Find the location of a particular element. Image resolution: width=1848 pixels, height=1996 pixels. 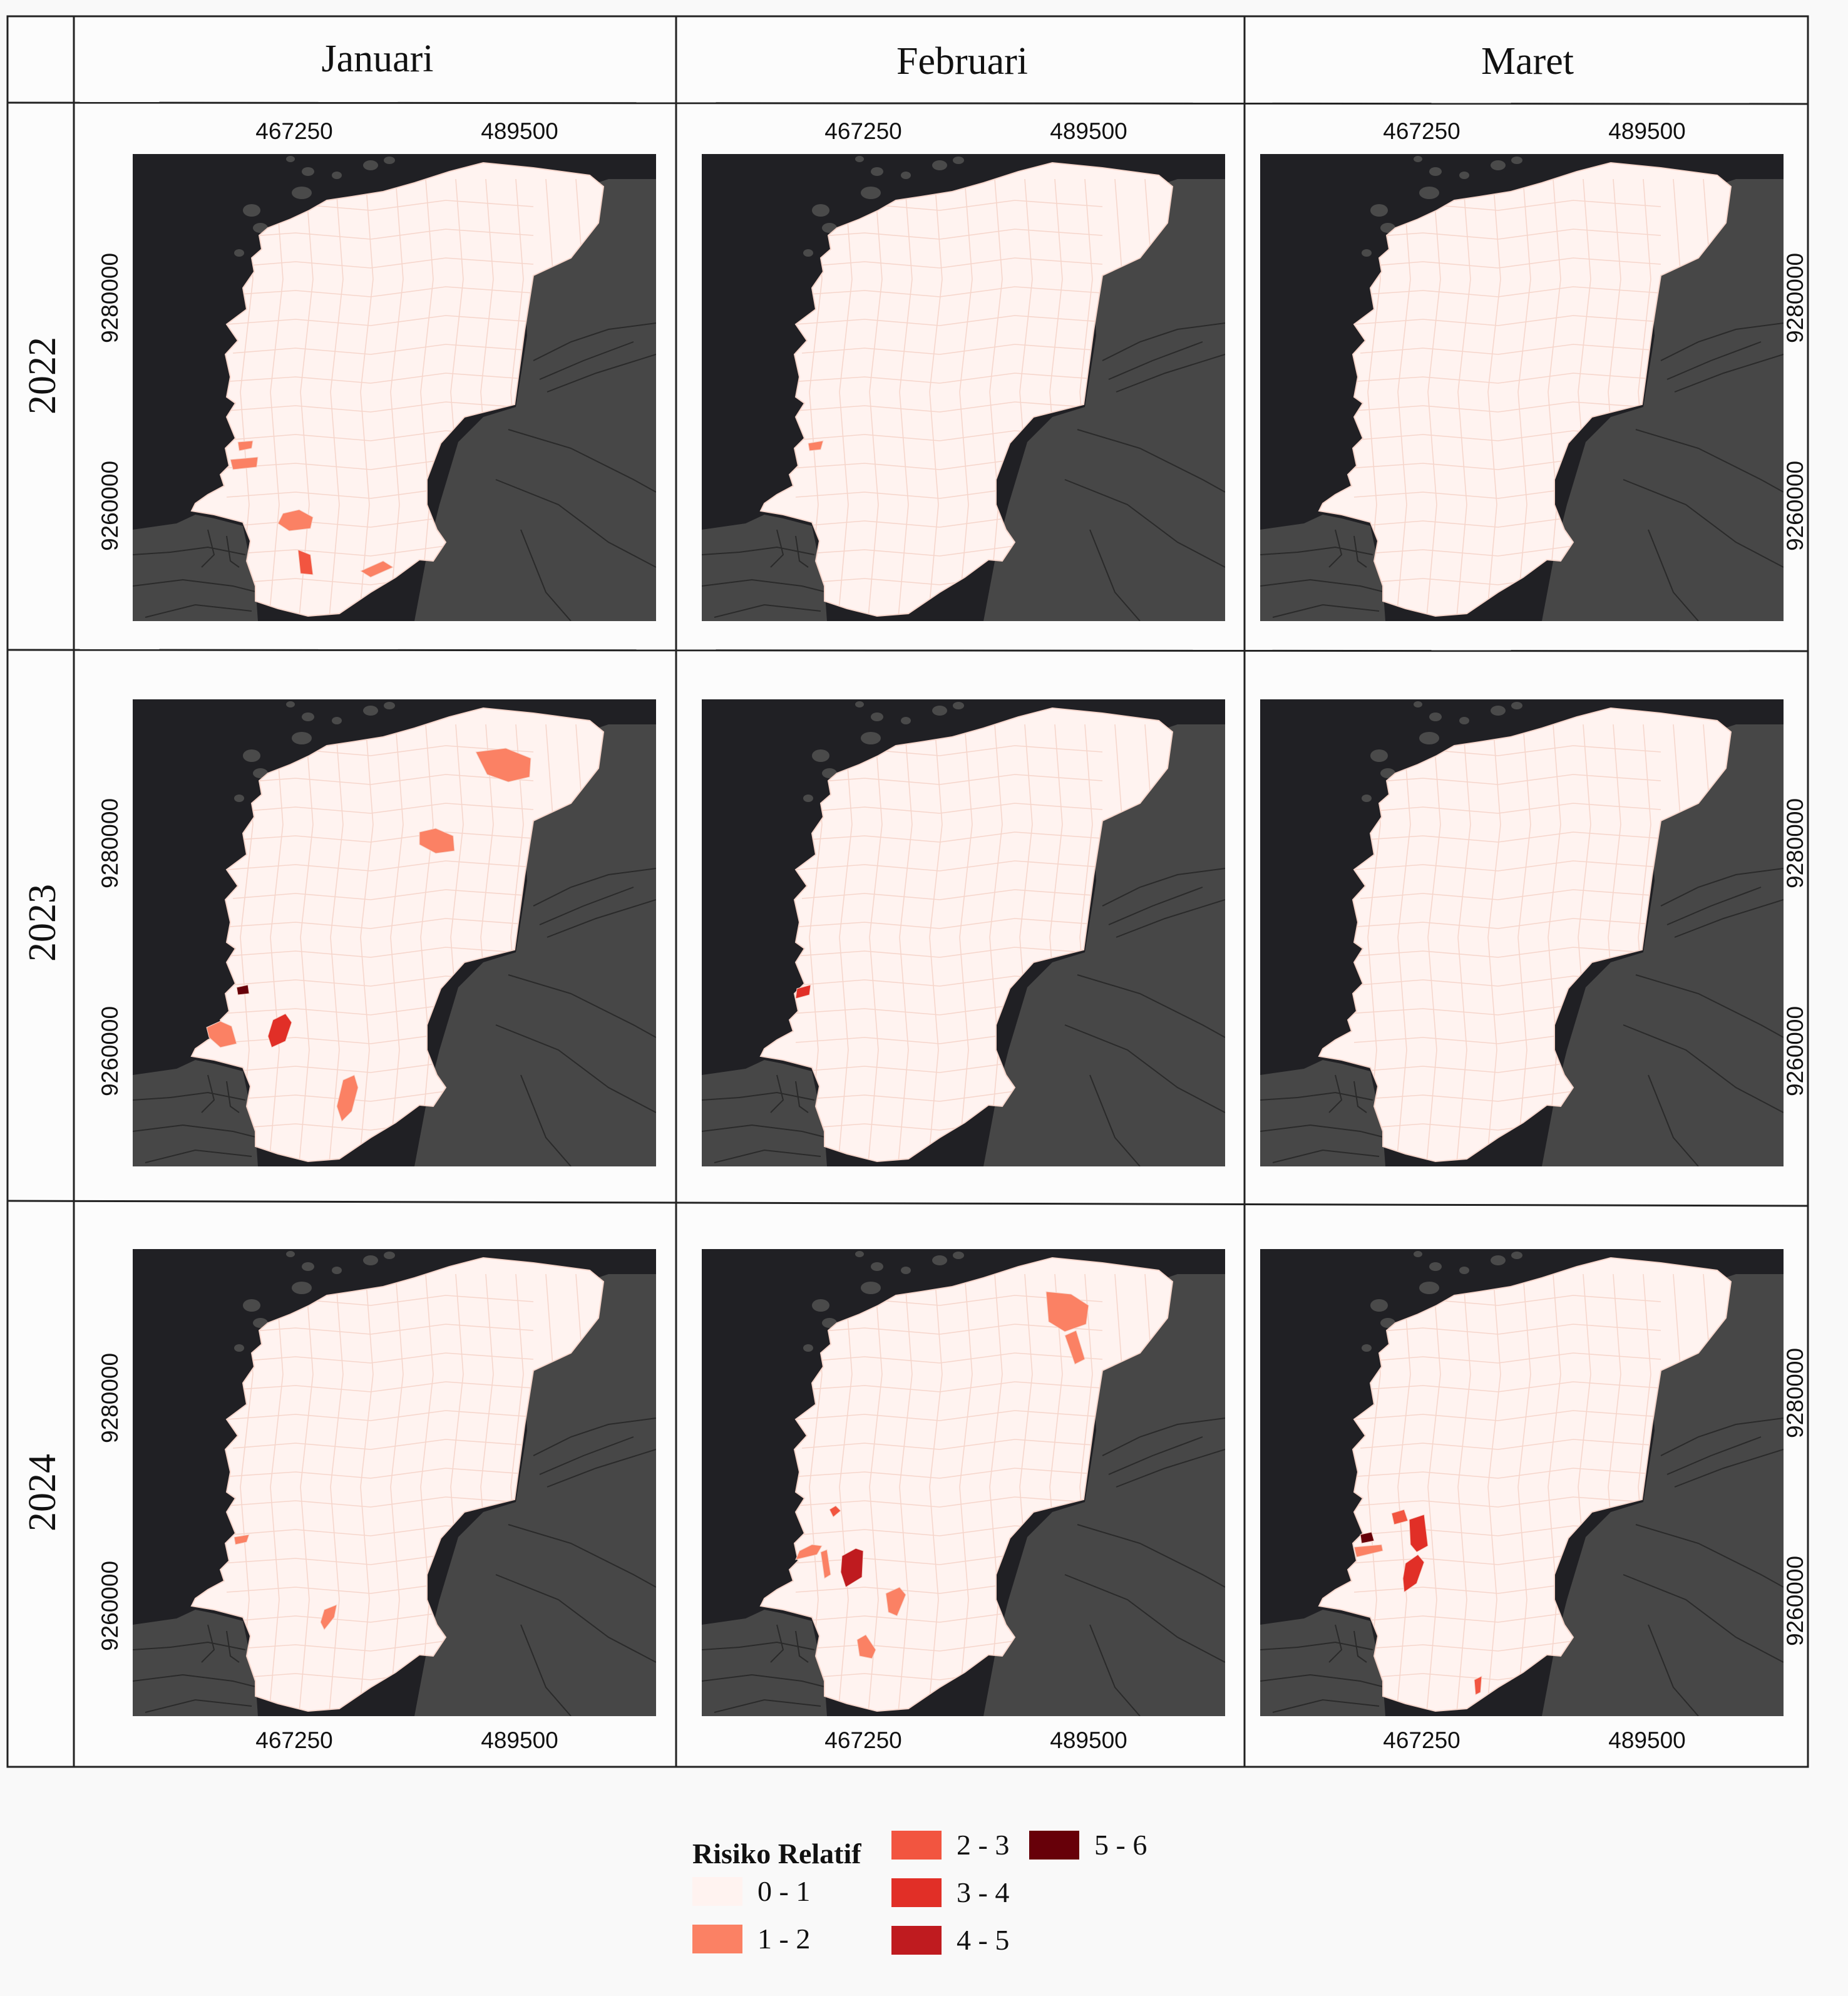

y-tick-label-right: 9280000 is located at coordinates (1795, 1393).